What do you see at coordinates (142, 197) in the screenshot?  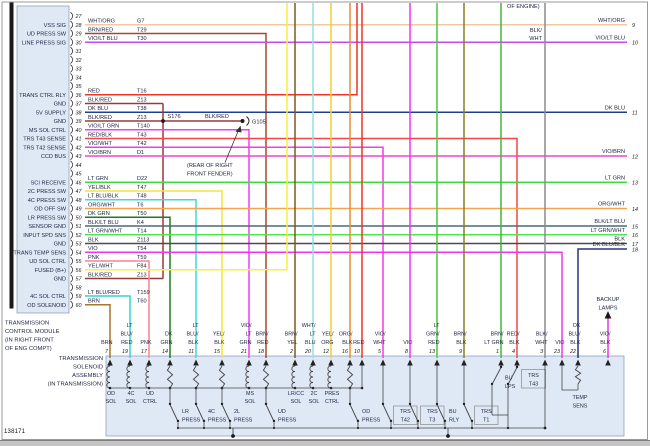 I see `wire-circuit-label: T48` at bounding box center [142, 197].